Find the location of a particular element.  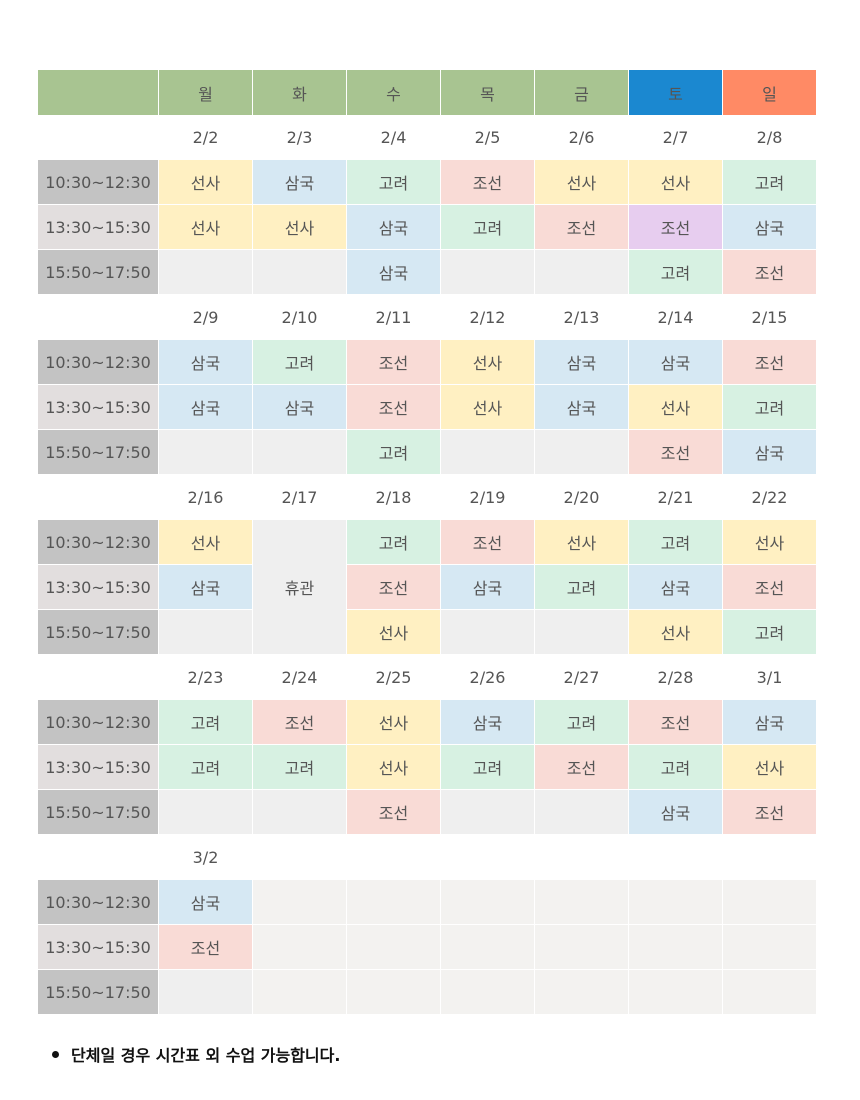

date-cell: 2/15 is located at coordinates (769, 317).